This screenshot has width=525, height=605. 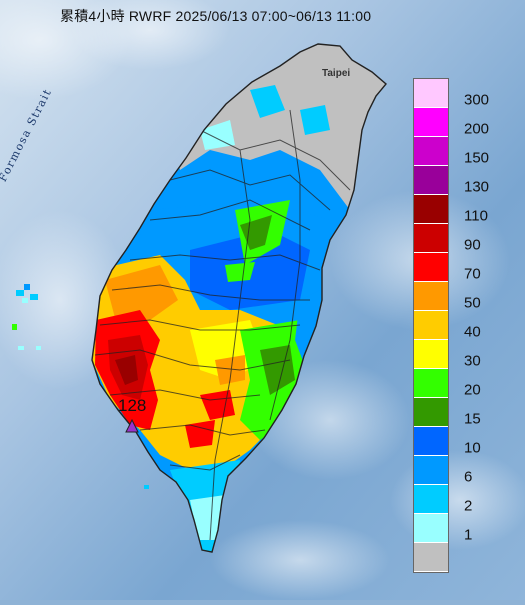 I want to click on max-value-label: 128, so click(x=132, y=405).